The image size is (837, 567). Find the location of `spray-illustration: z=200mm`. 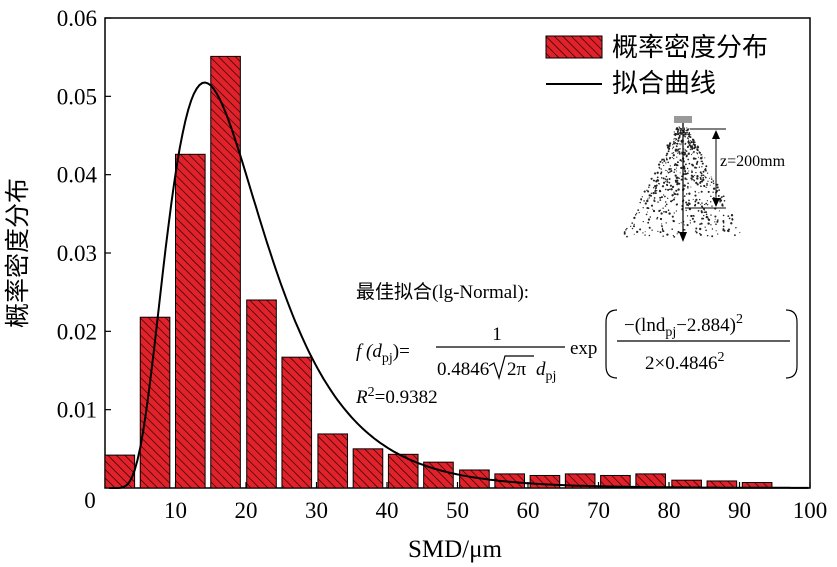

spray-illustration: z=200mm is located at coordinates (704, 179).